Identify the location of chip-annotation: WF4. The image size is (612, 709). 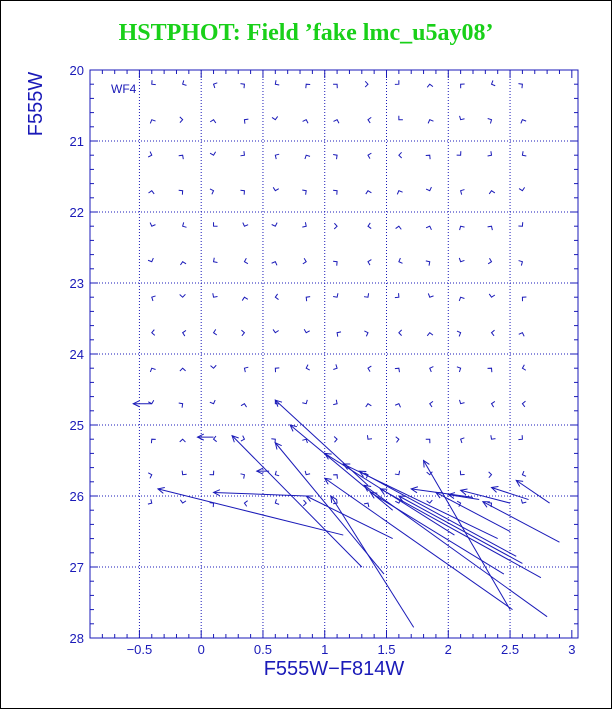
(124, 89).